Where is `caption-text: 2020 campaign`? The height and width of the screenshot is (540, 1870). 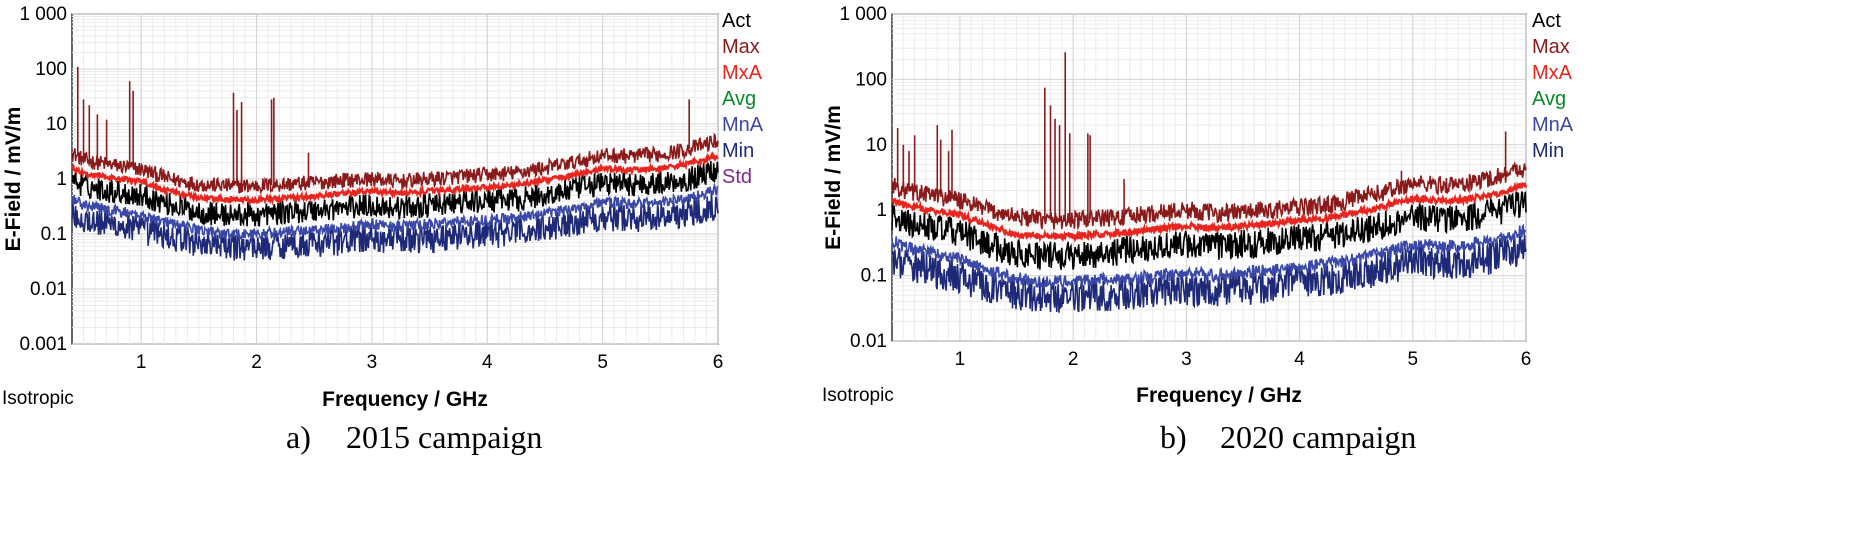
caption-text: 2020 campaign is located at coordinates (1318, 437).